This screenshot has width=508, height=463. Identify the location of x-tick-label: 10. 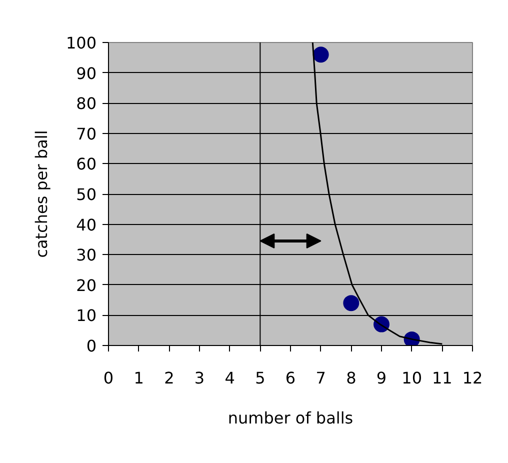
(412, 378).